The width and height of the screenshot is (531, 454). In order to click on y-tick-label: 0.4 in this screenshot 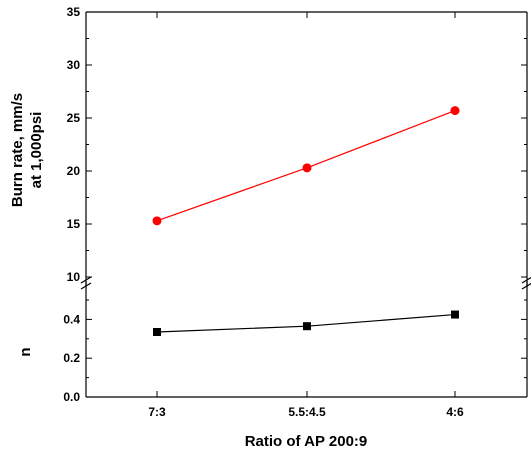, I will do `click(71, 319)`.